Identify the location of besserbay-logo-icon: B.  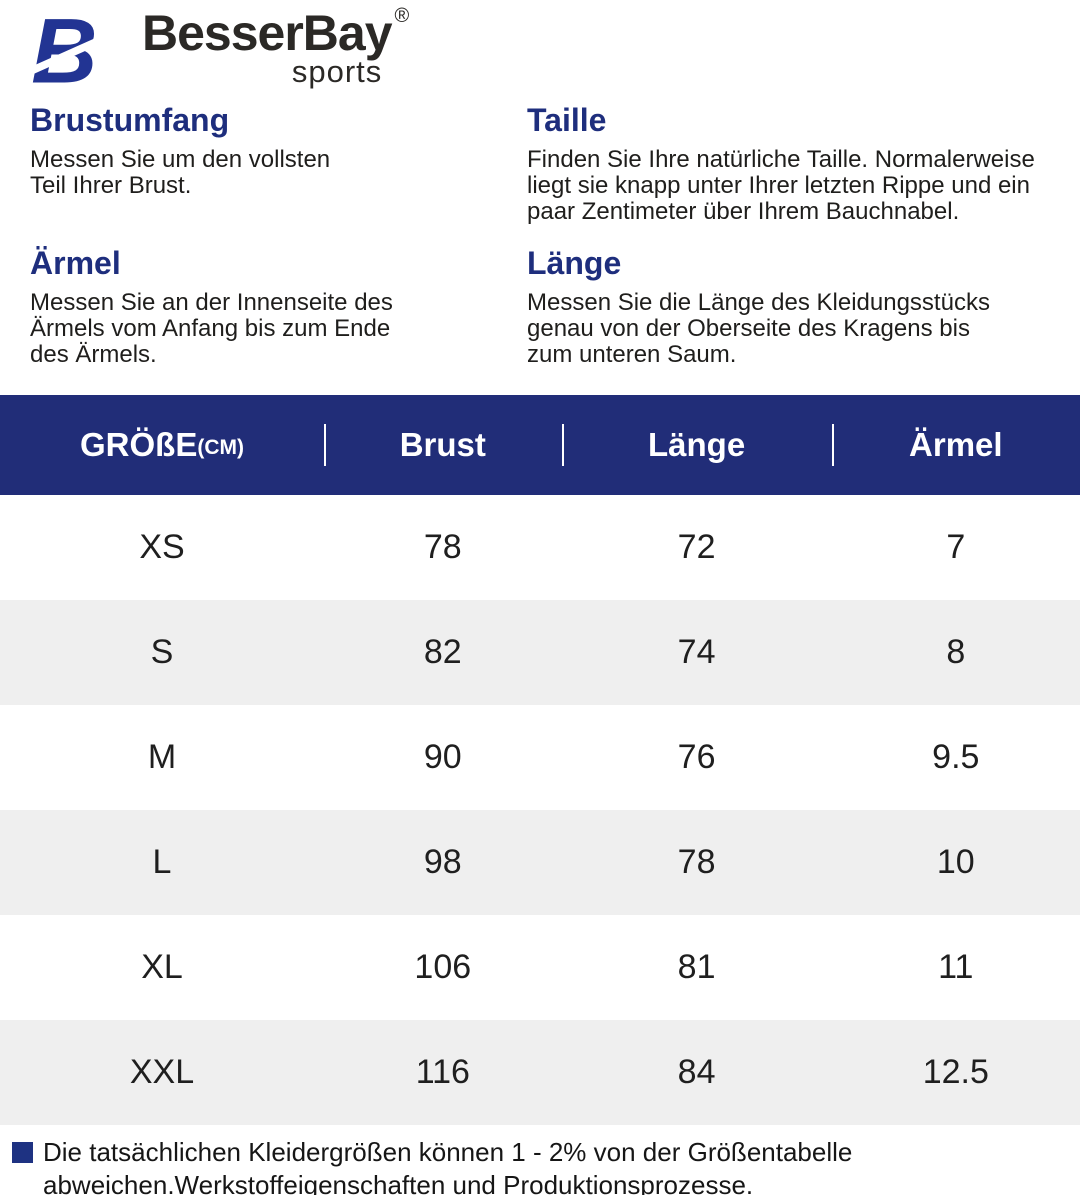
(78, 51).